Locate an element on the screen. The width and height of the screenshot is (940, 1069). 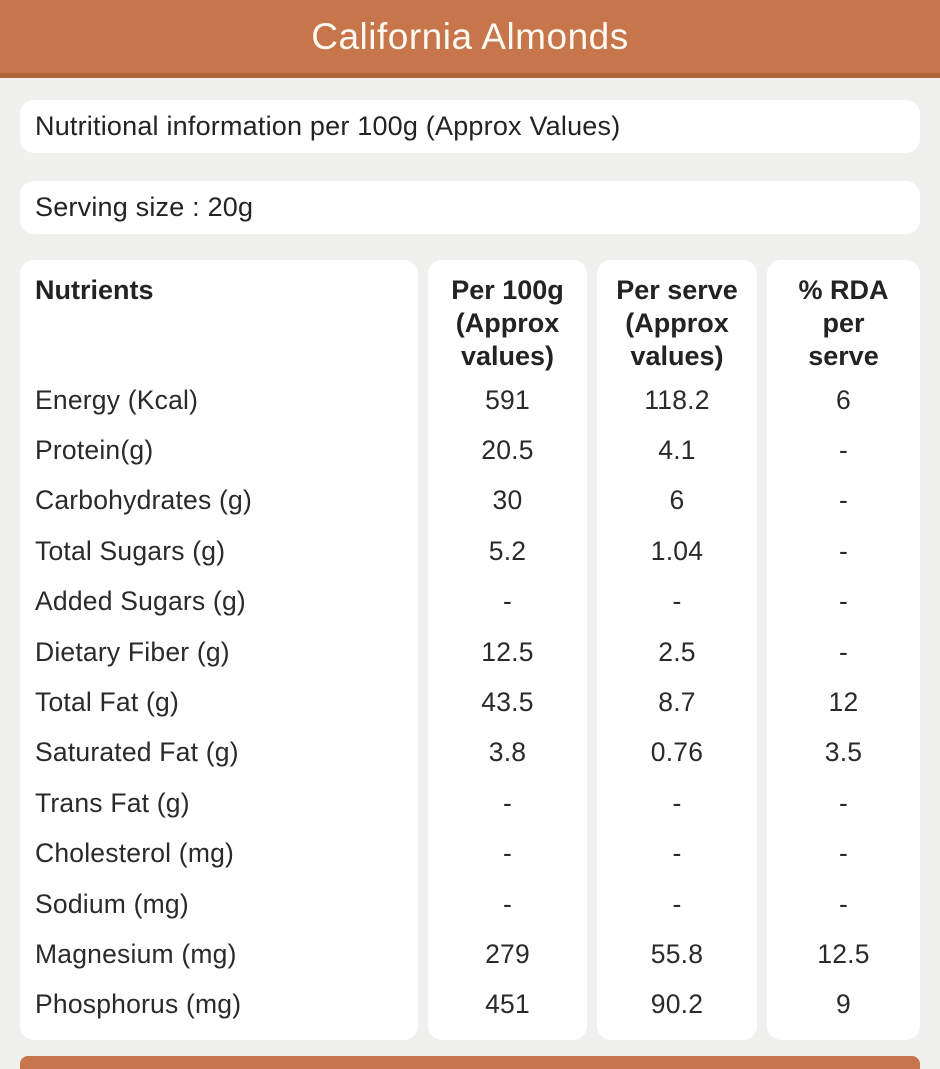
table-cell-per_serve: 90.2 is located at coordinates (677, 1004).